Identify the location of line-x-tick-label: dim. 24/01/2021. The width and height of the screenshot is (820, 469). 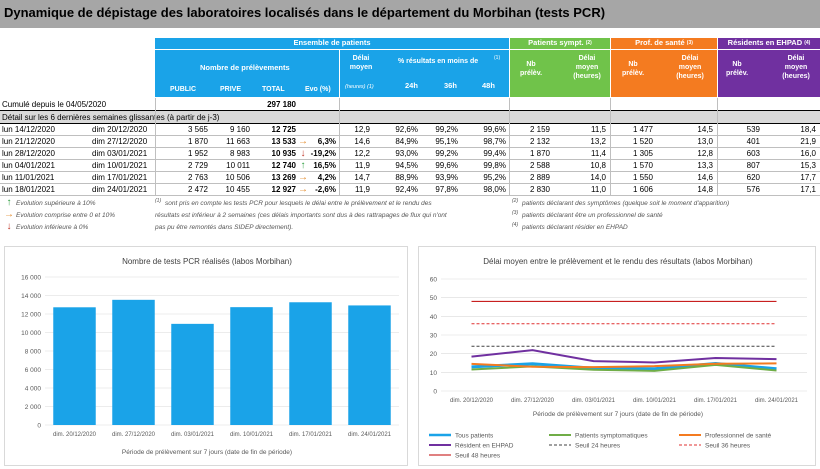
(777, 401).